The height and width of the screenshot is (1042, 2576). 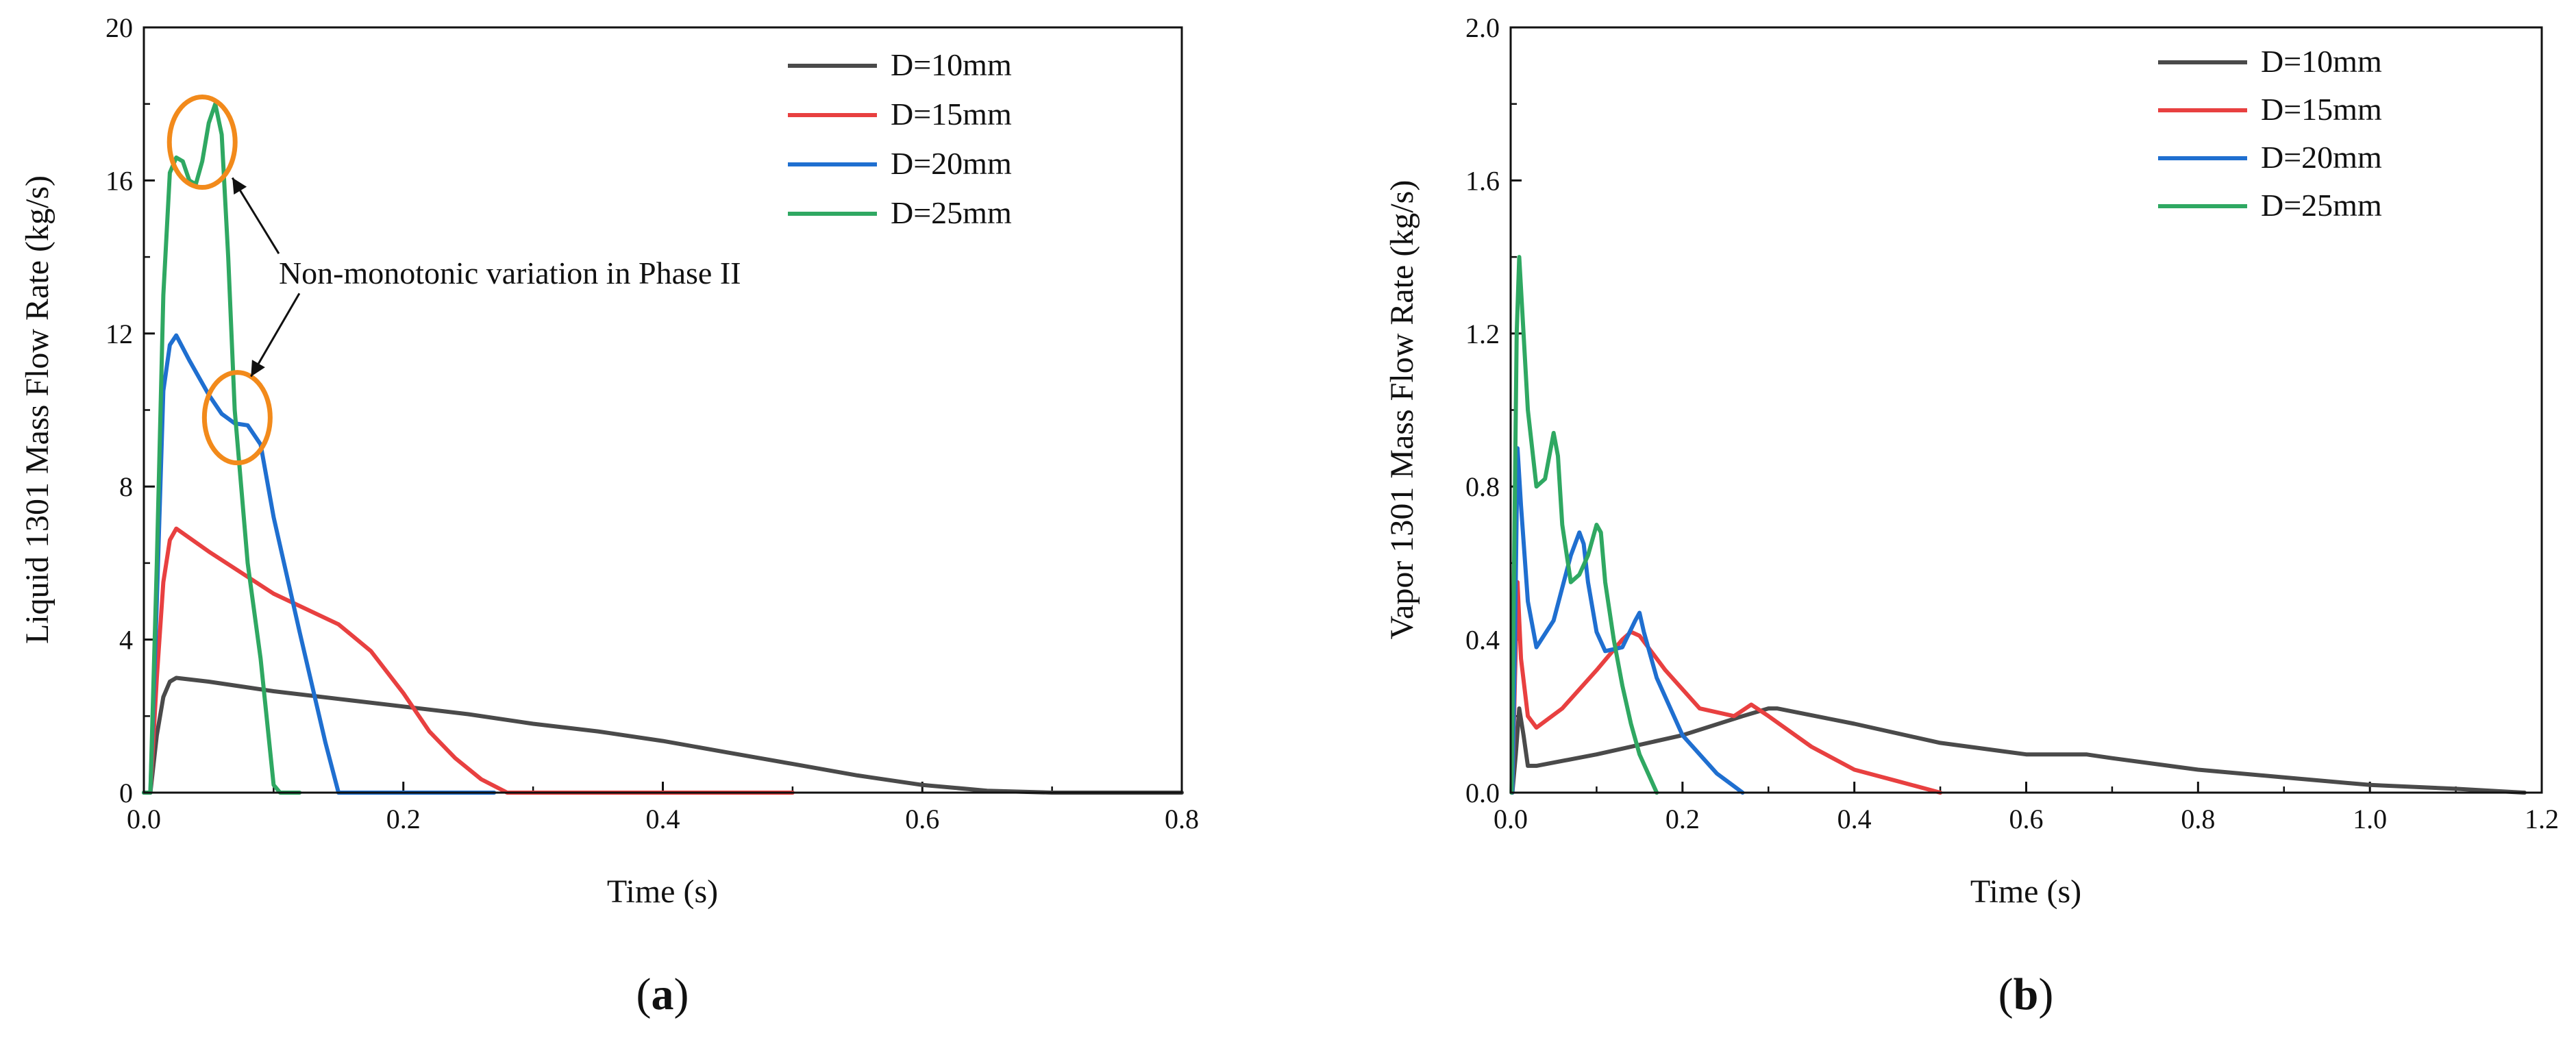 What do you see at coordinates (900, 138) in the screenshot?
I see `panel-a-legend: D=10mm D=15mm D=20mm D=25mm` at bounding box center [900, 138].